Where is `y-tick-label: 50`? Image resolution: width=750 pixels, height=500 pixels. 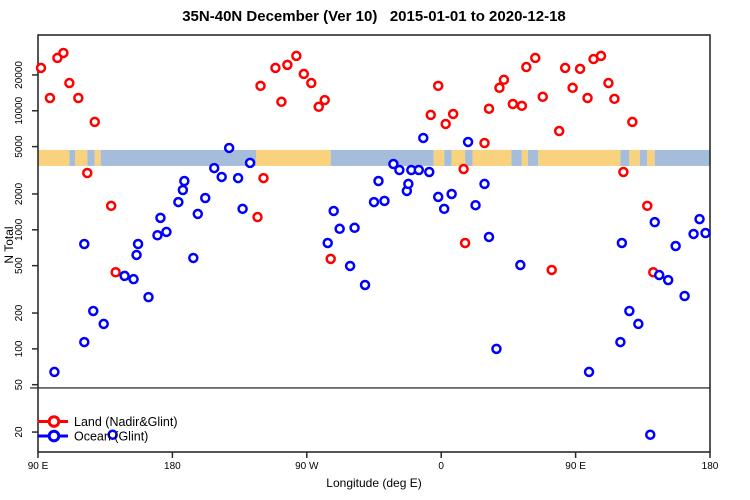 y-tick-label: 50 is located at coordinates (19, 385).